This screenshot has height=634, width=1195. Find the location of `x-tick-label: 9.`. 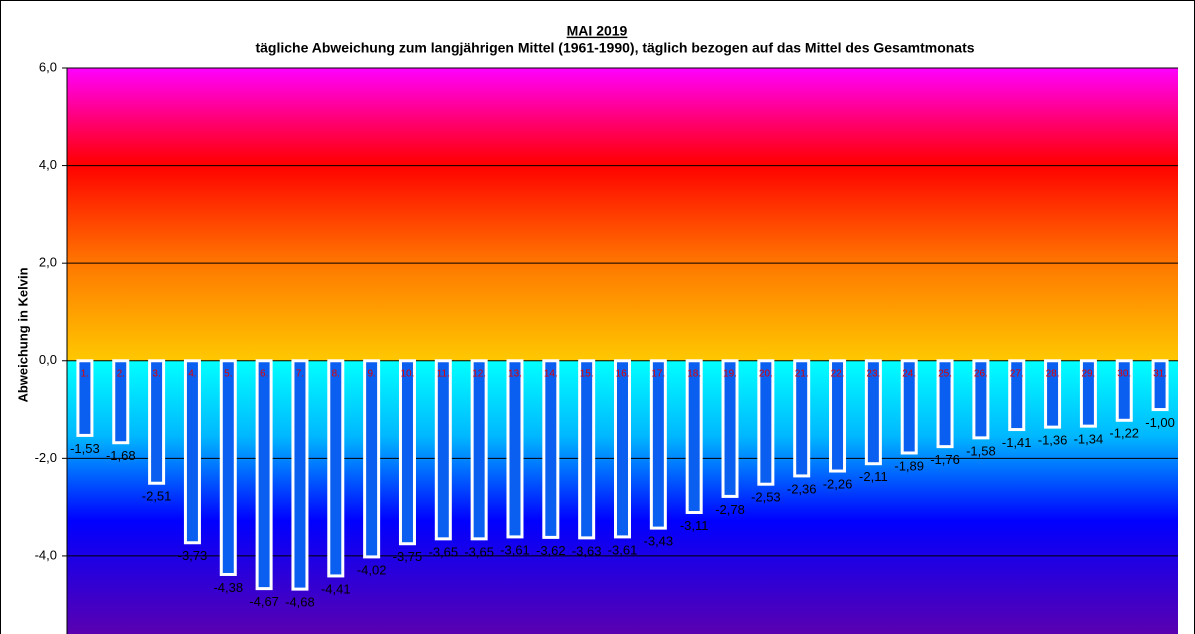

x-tick-label: 9. is located at coordinates (371, 373).